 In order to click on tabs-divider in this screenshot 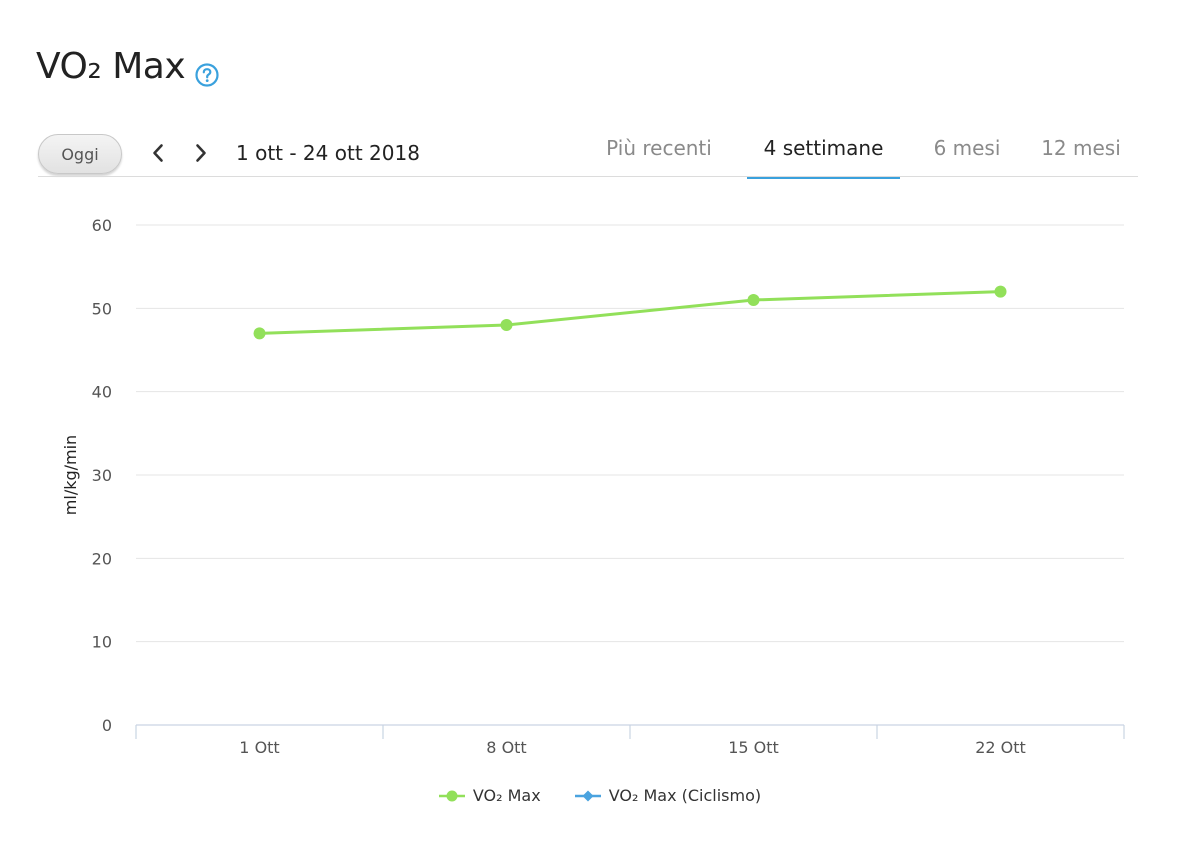, I will do `click(588, 176)`.